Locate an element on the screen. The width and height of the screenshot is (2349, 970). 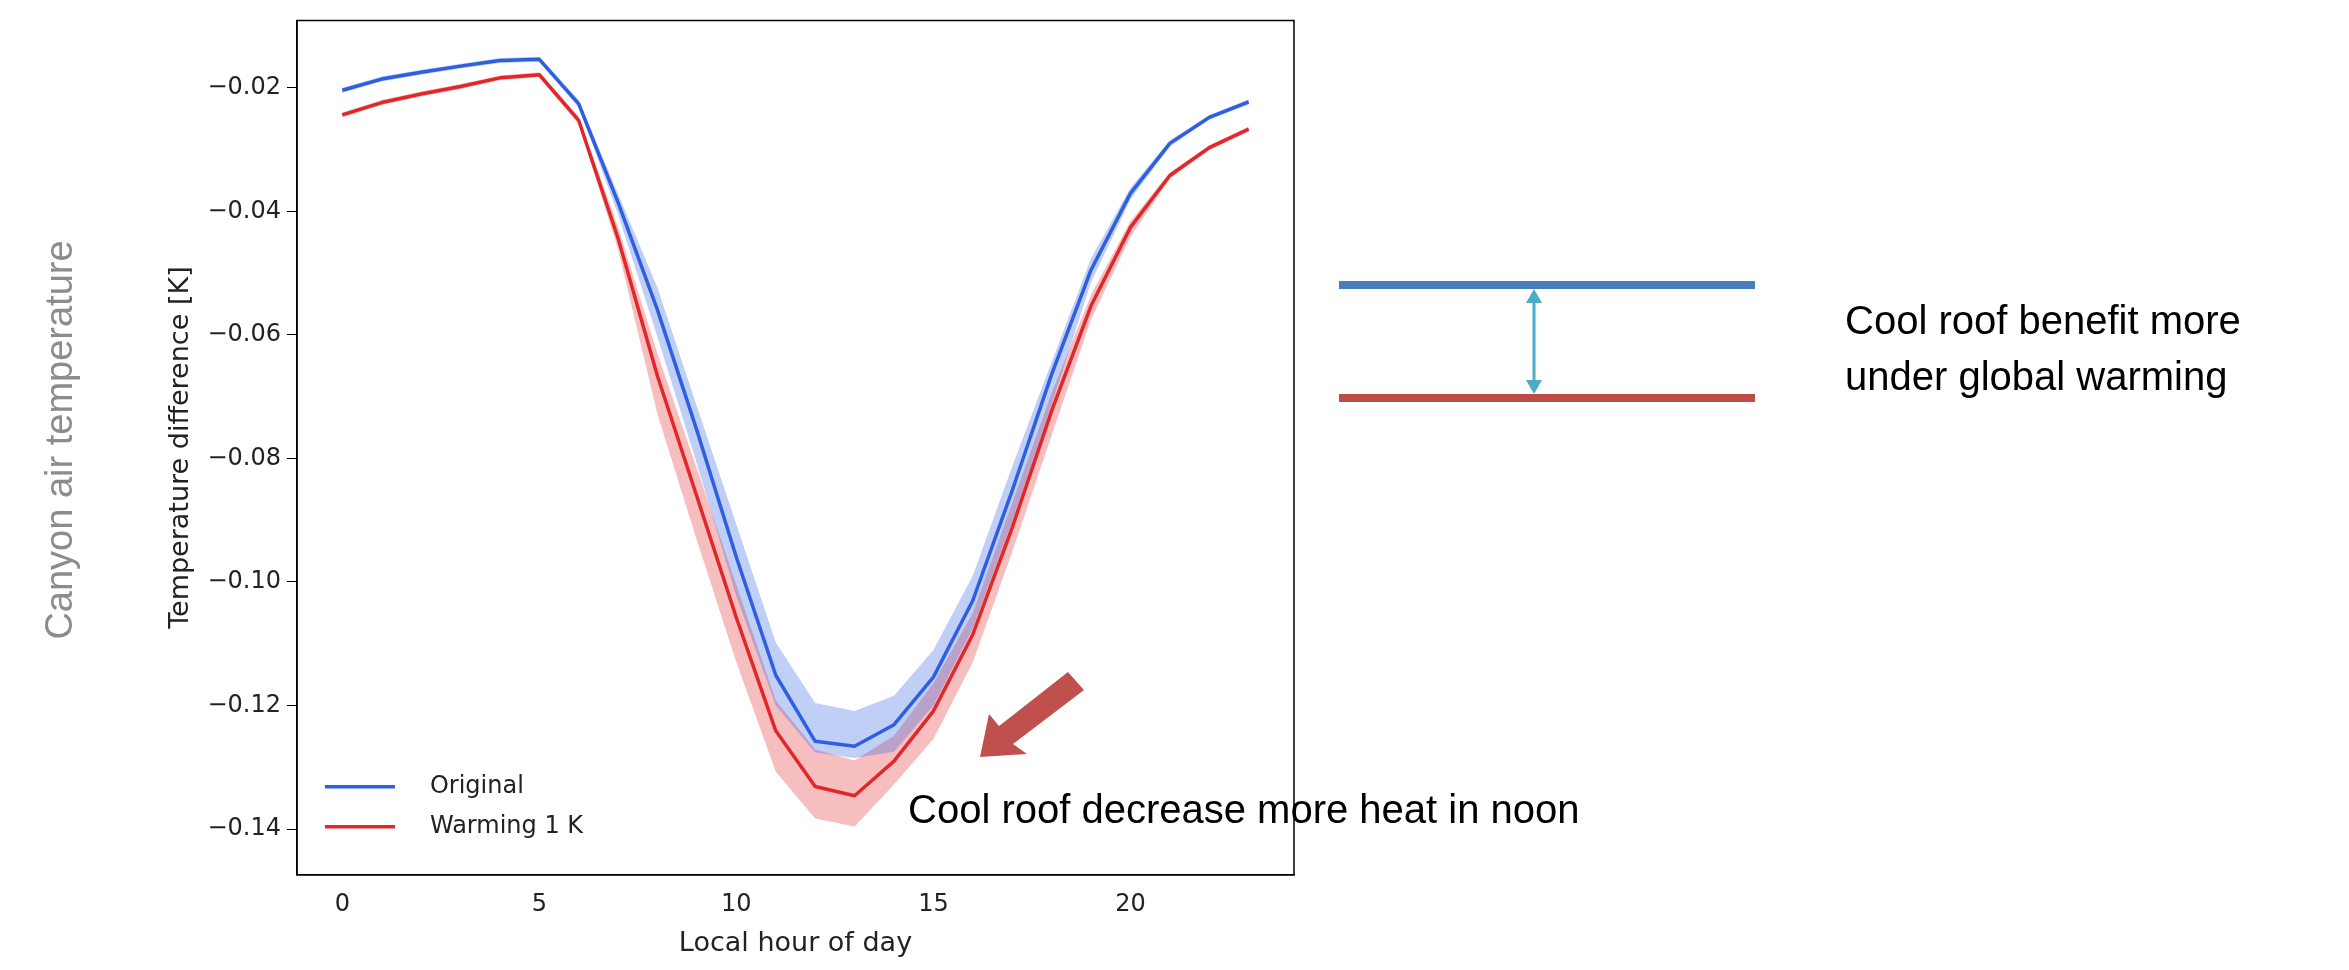
legend-label: Warming 1 K is located at coordinates (507, 825).